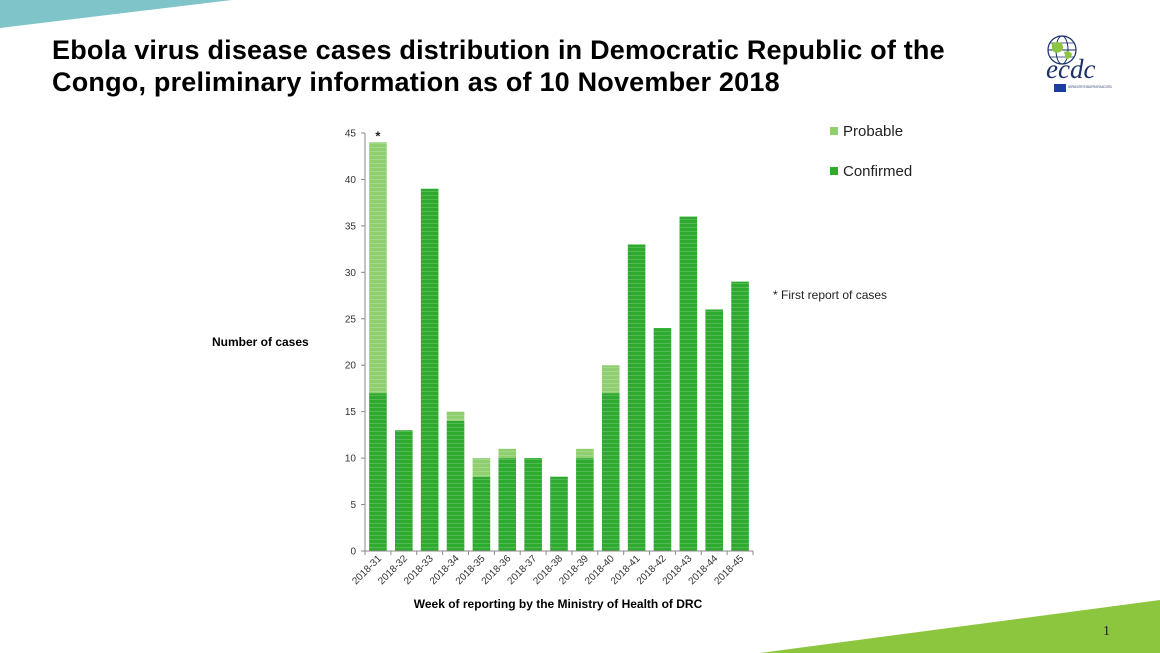  What do you see at coordinates (1070, 69) in the screenshot?
I see `logo-wordmark: ecdc` at bounding box center [1070, 69].